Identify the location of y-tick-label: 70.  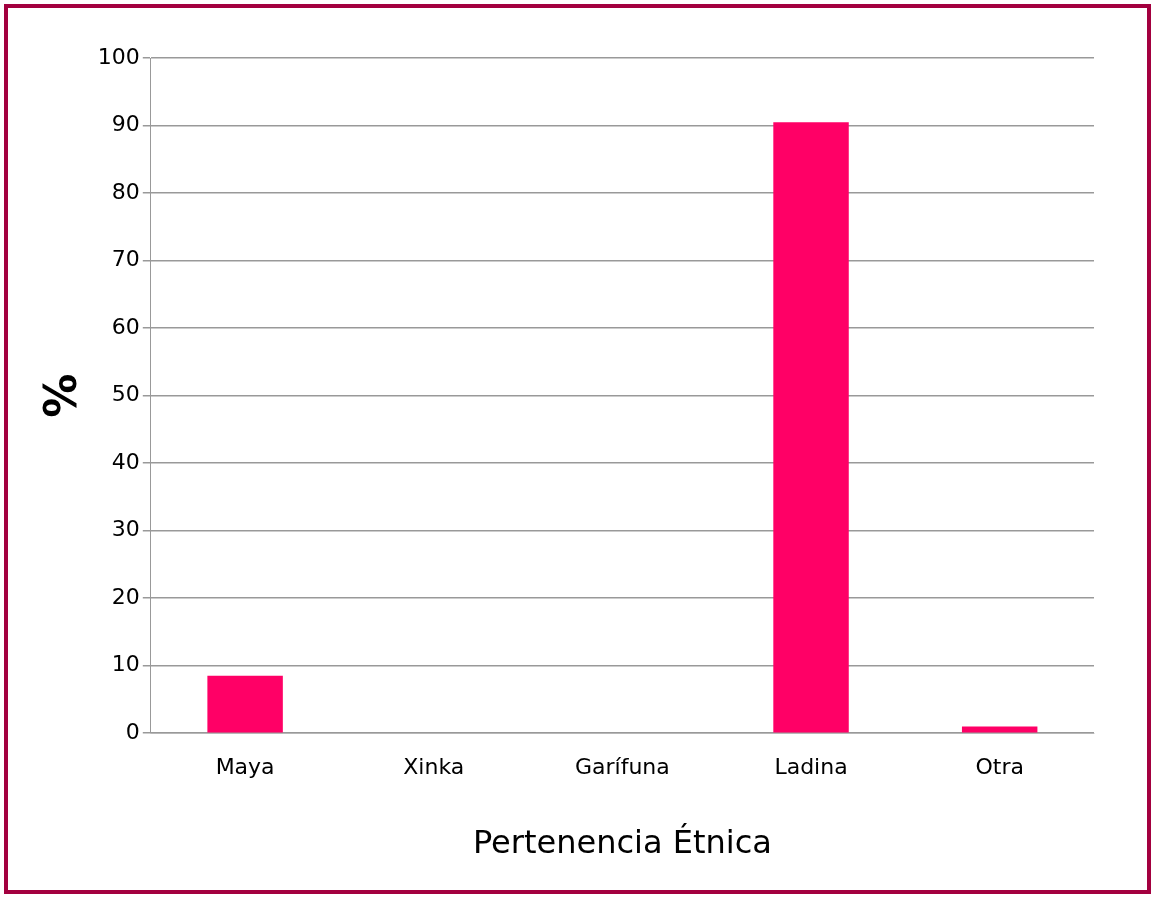
(125, 259).